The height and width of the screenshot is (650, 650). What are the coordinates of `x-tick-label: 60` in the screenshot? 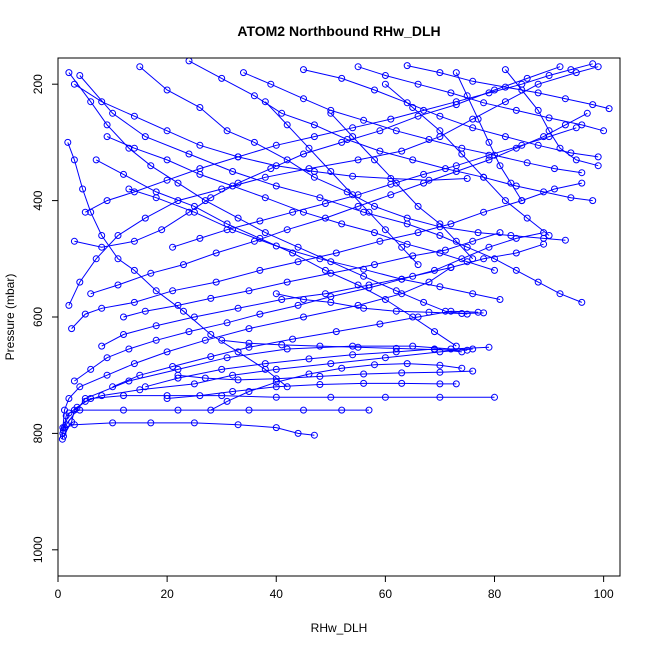 It's located at (386, 594).